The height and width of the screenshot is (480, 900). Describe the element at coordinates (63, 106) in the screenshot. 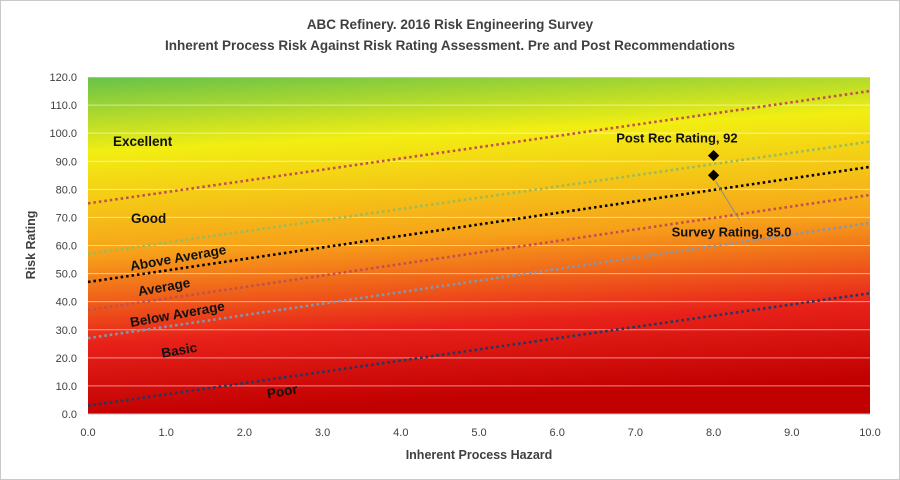

I see `y-tick-label: 110.0` at that location.